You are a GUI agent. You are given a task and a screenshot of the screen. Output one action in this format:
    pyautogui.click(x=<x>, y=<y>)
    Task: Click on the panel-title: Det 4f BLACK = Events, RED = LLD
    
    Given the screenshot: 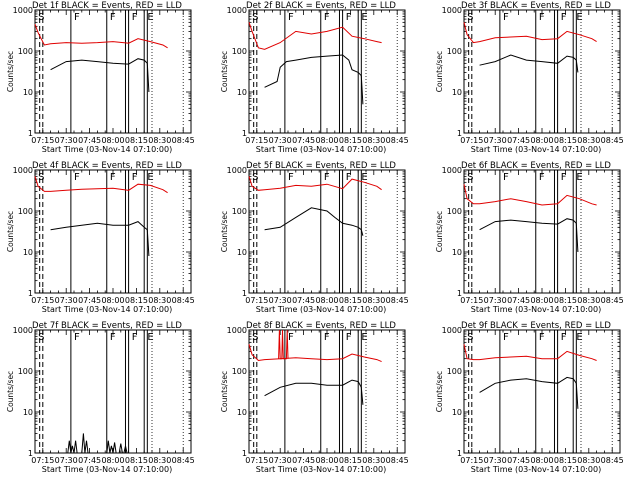 What is the action you would take?
    pyautogui.click(x=107, y=166)
    